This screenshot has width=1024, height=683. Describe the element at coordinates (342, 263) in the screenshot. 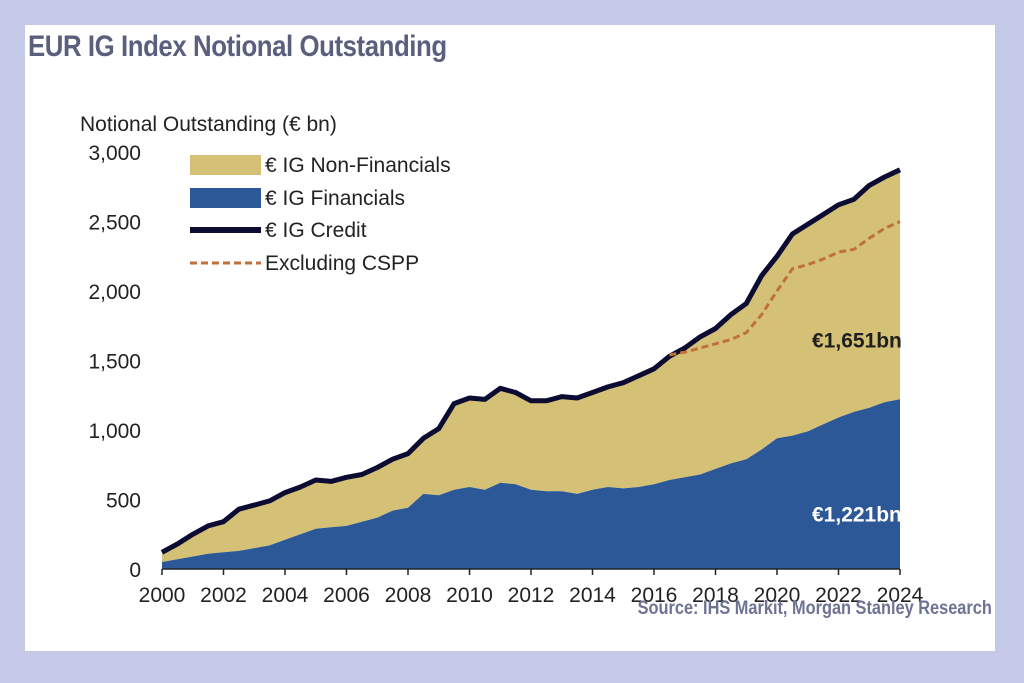

I see `legend-label: Excluding CSPP` at that location.